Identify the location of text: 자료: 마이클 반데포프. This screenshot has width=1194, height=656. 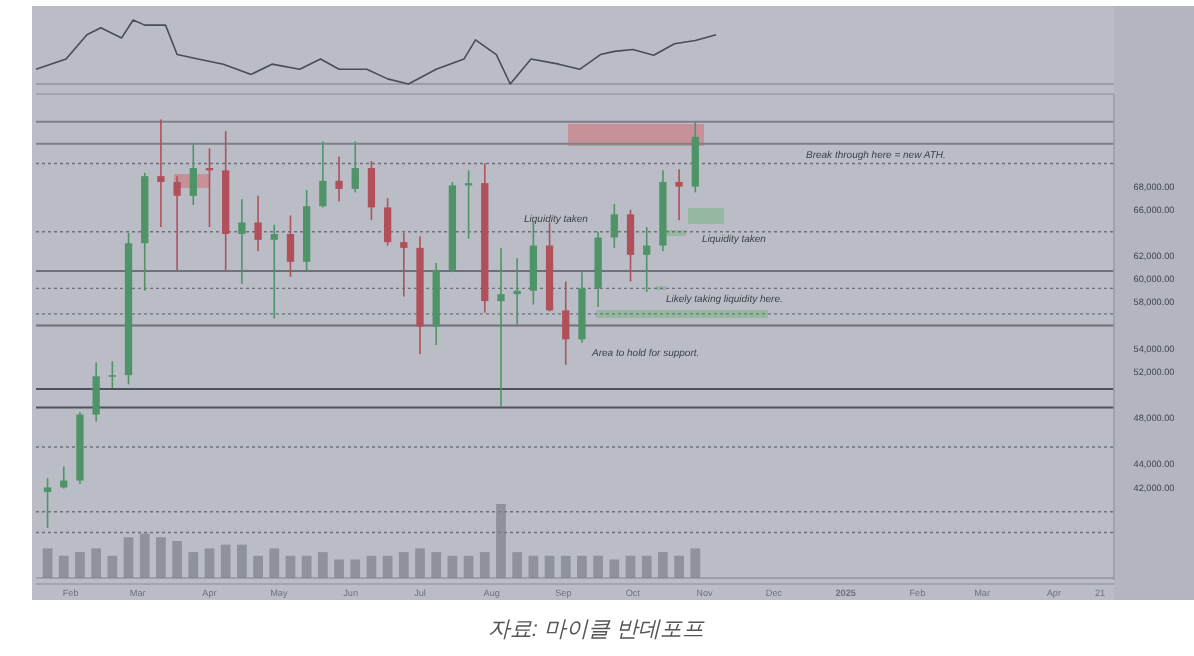
(597, 630).